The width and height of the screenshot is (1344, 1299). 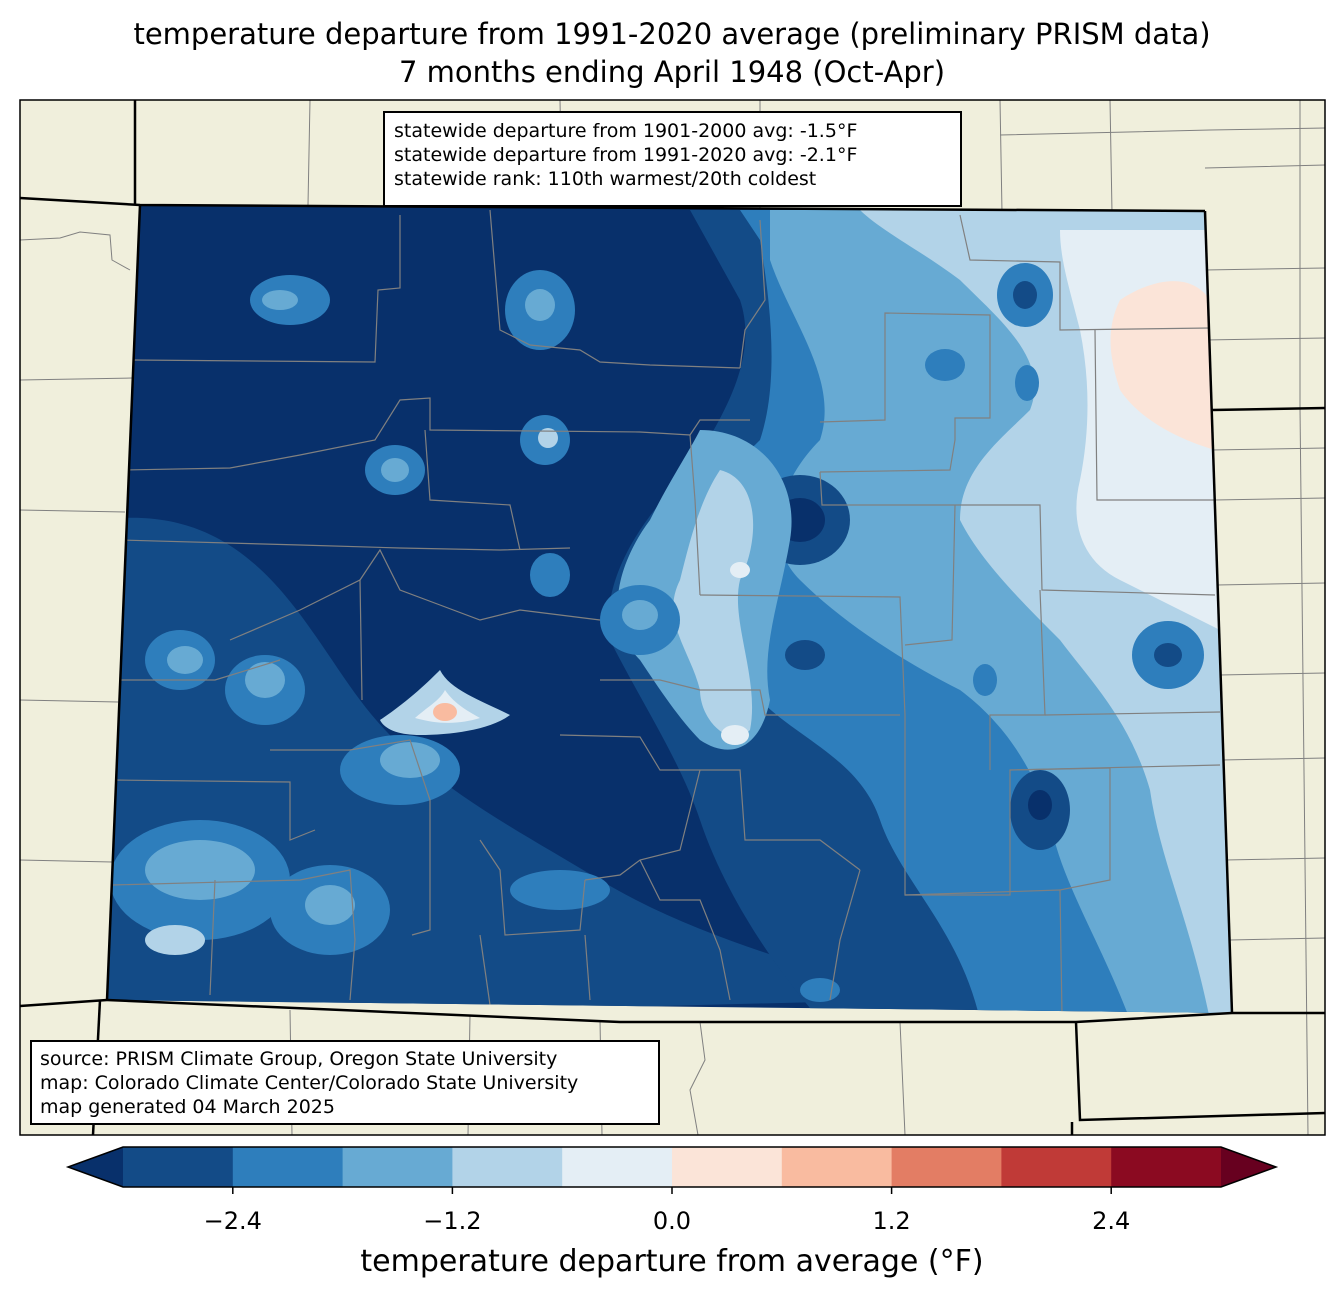 What do you see at coordinates (232, 1221) in the screenshot?
I see `colorbar-tick-label: −2.4` at bounding box center [232, 1221].